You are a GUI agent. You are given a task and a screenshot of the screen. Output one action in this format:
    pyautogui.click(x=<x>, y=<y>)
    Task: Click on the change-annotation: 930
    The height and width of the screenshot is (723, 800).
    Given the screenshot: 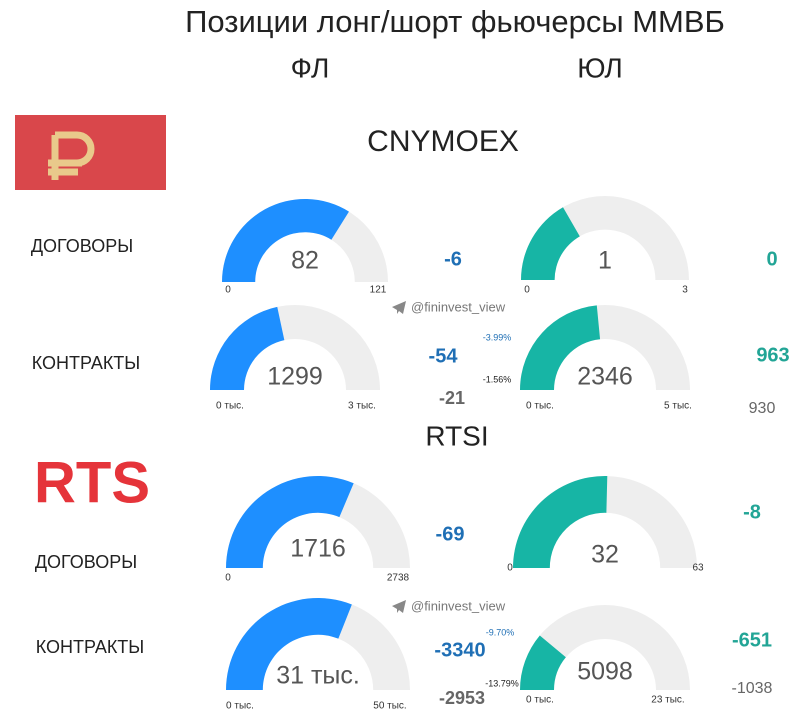 What is the action you would take?
    pyautogui.click(x=762, y=408)
    